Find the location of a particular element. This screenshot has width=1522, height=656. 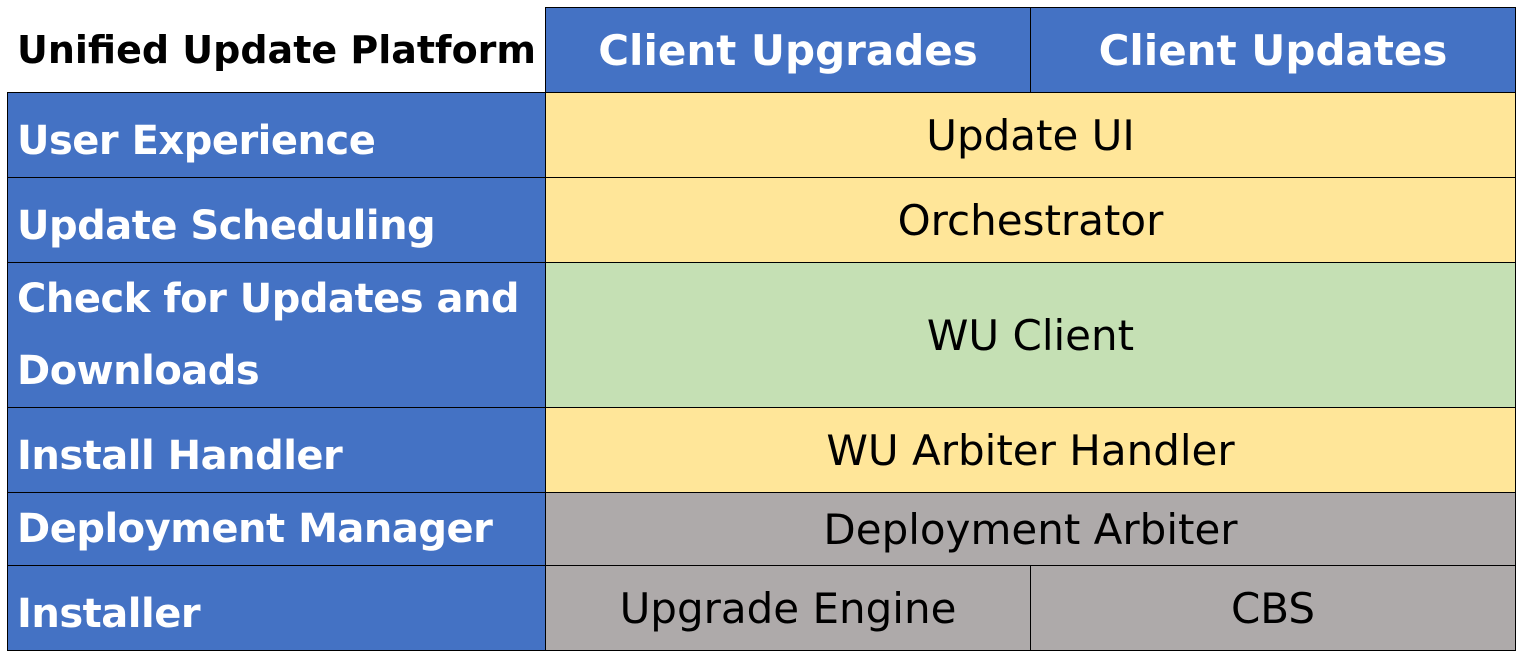

diagram-title: Unified Update Platform is located at coordinates (276, 50).